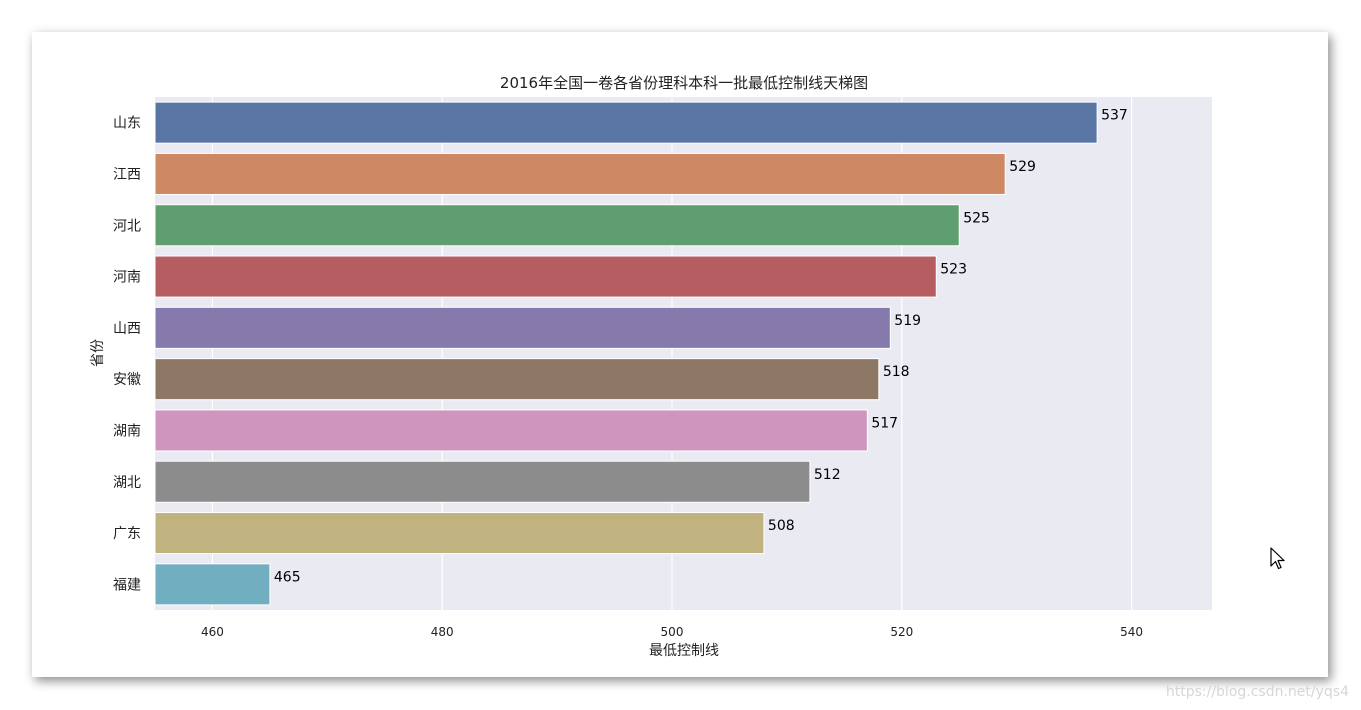 The width and height of the screenshot is (1361, 710). I want to click on mouse-cursor-icon, so click(1277, 558).